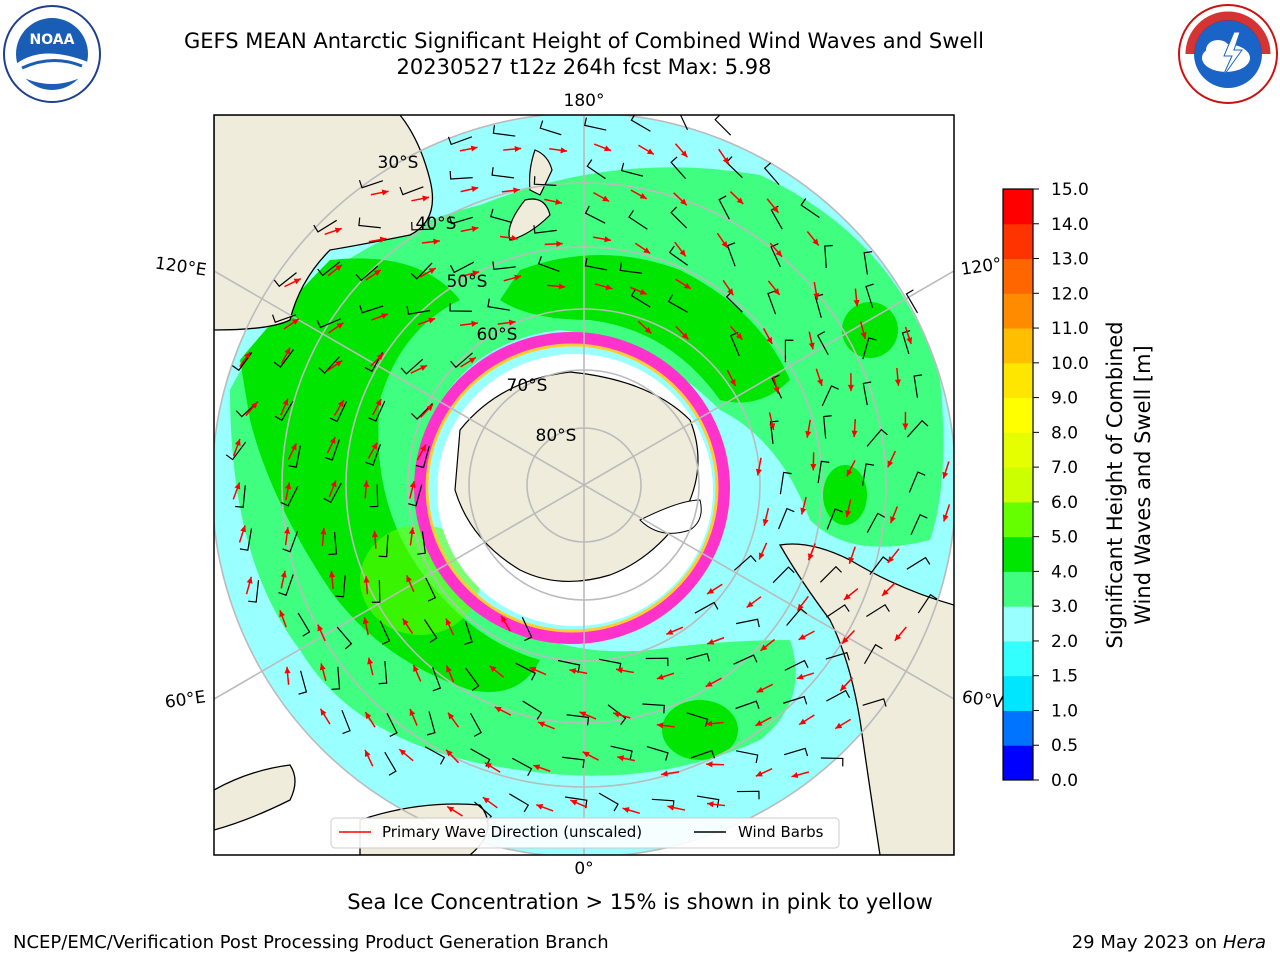  Describe the element at coordinates (981, 267) in the screenshot. I see `lon-label-120w: 120°` at that location.